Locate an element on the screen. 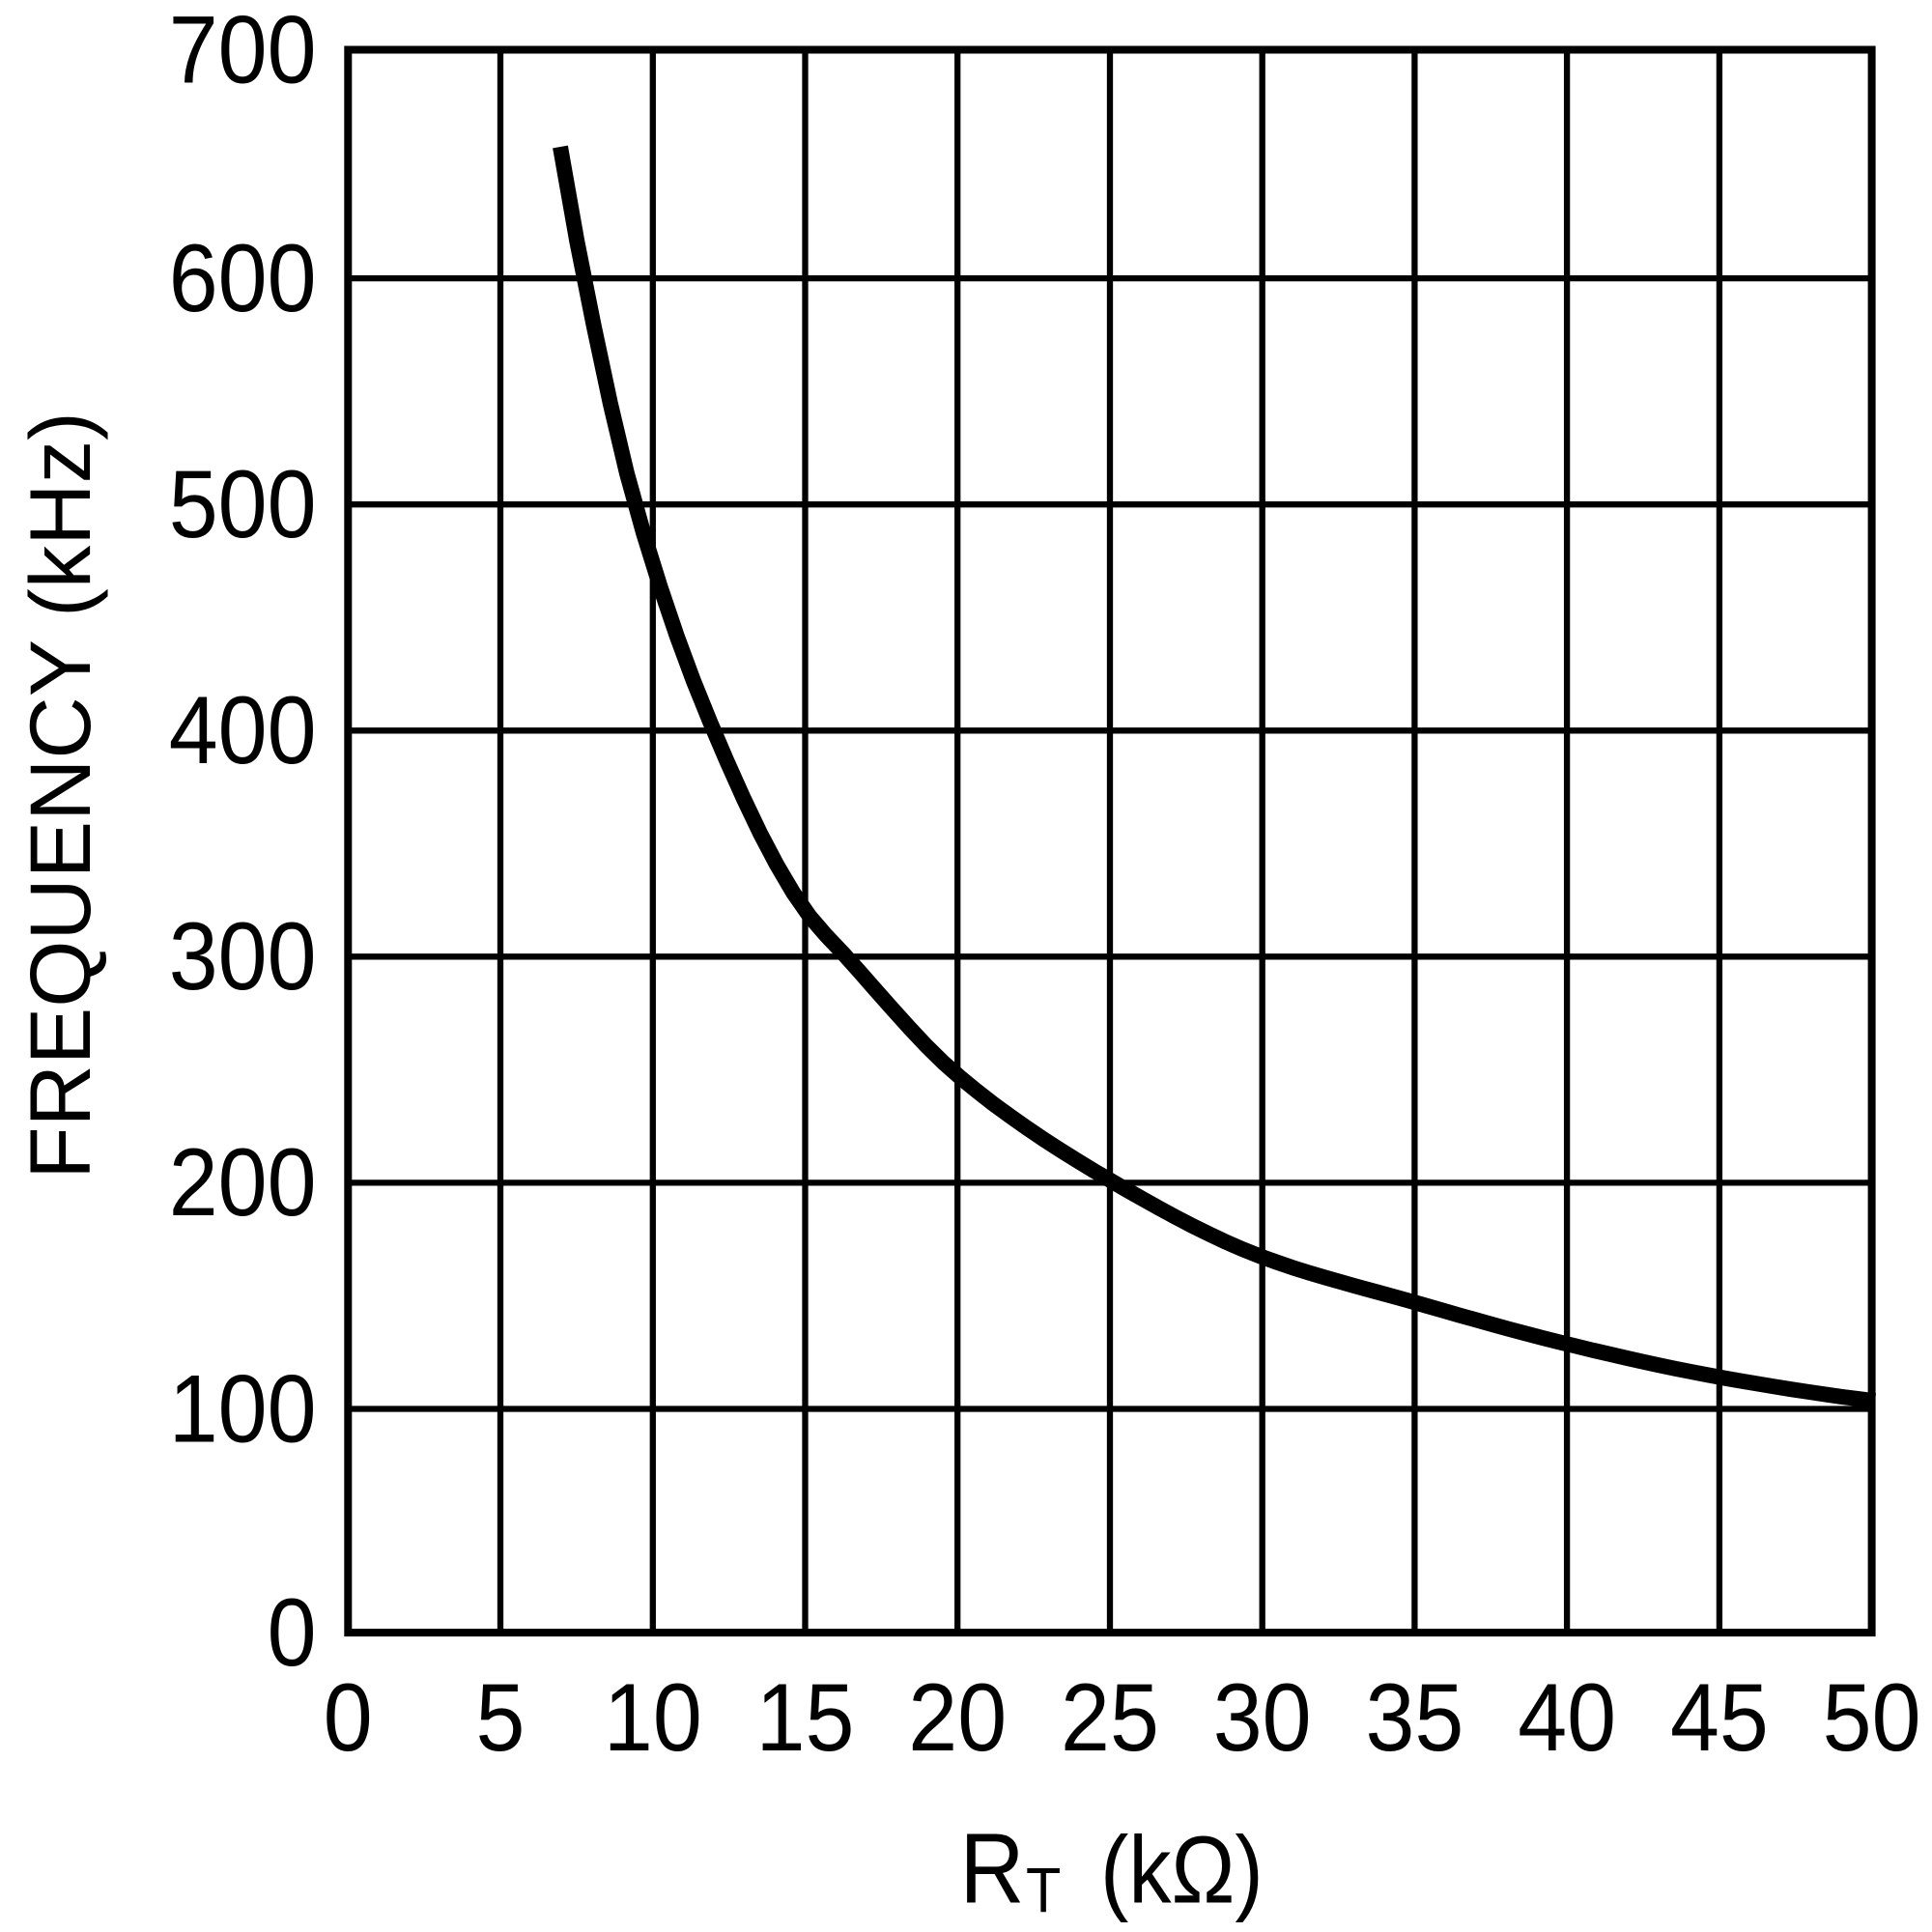 The height and width of the screenshot is (1932, 1932). svg-text: 30 is located at coordinates (1262, 1717).